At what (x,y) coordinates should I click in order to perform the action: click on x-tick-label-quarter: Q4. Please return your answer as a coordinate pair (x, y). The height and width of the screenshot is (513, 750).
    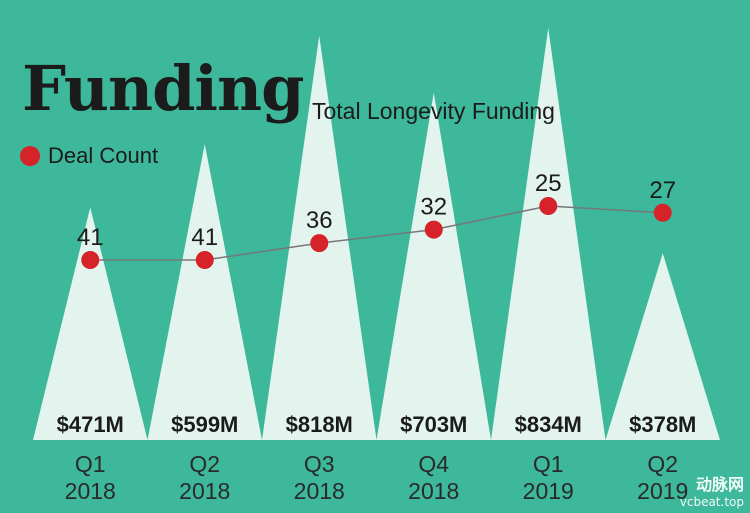
    Looking at the image, I should click on (433, 464).